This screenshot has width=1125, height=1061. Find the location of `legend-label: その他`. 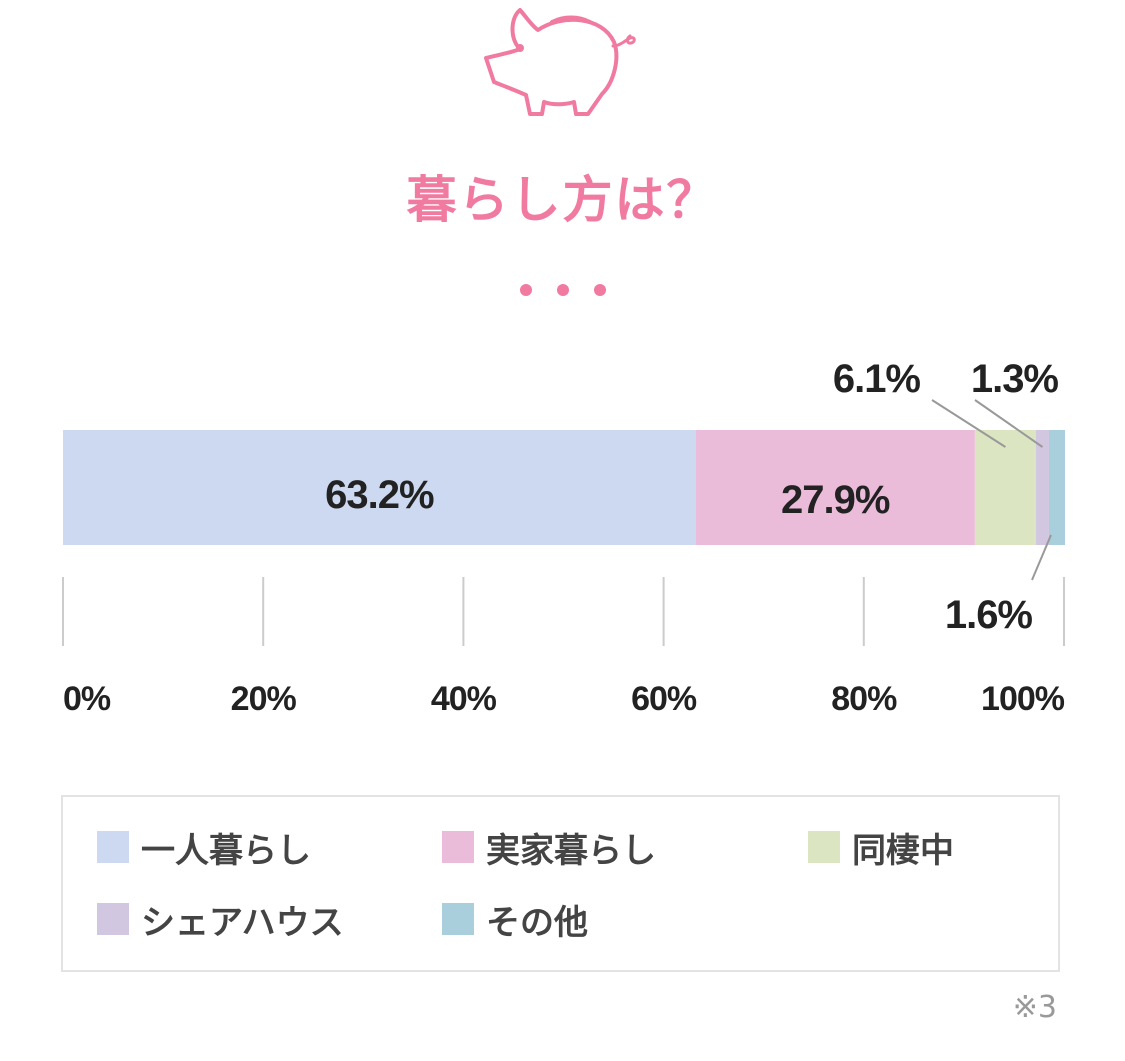

legend-label: その他 is located at coordinates (537, 922).